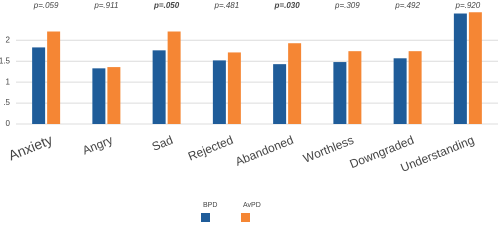 The width and height of the screenshot is (500, 240). Describe the element at coordinates (468, 5) in the screenshot. I see `p-value: p=.920` at that location.